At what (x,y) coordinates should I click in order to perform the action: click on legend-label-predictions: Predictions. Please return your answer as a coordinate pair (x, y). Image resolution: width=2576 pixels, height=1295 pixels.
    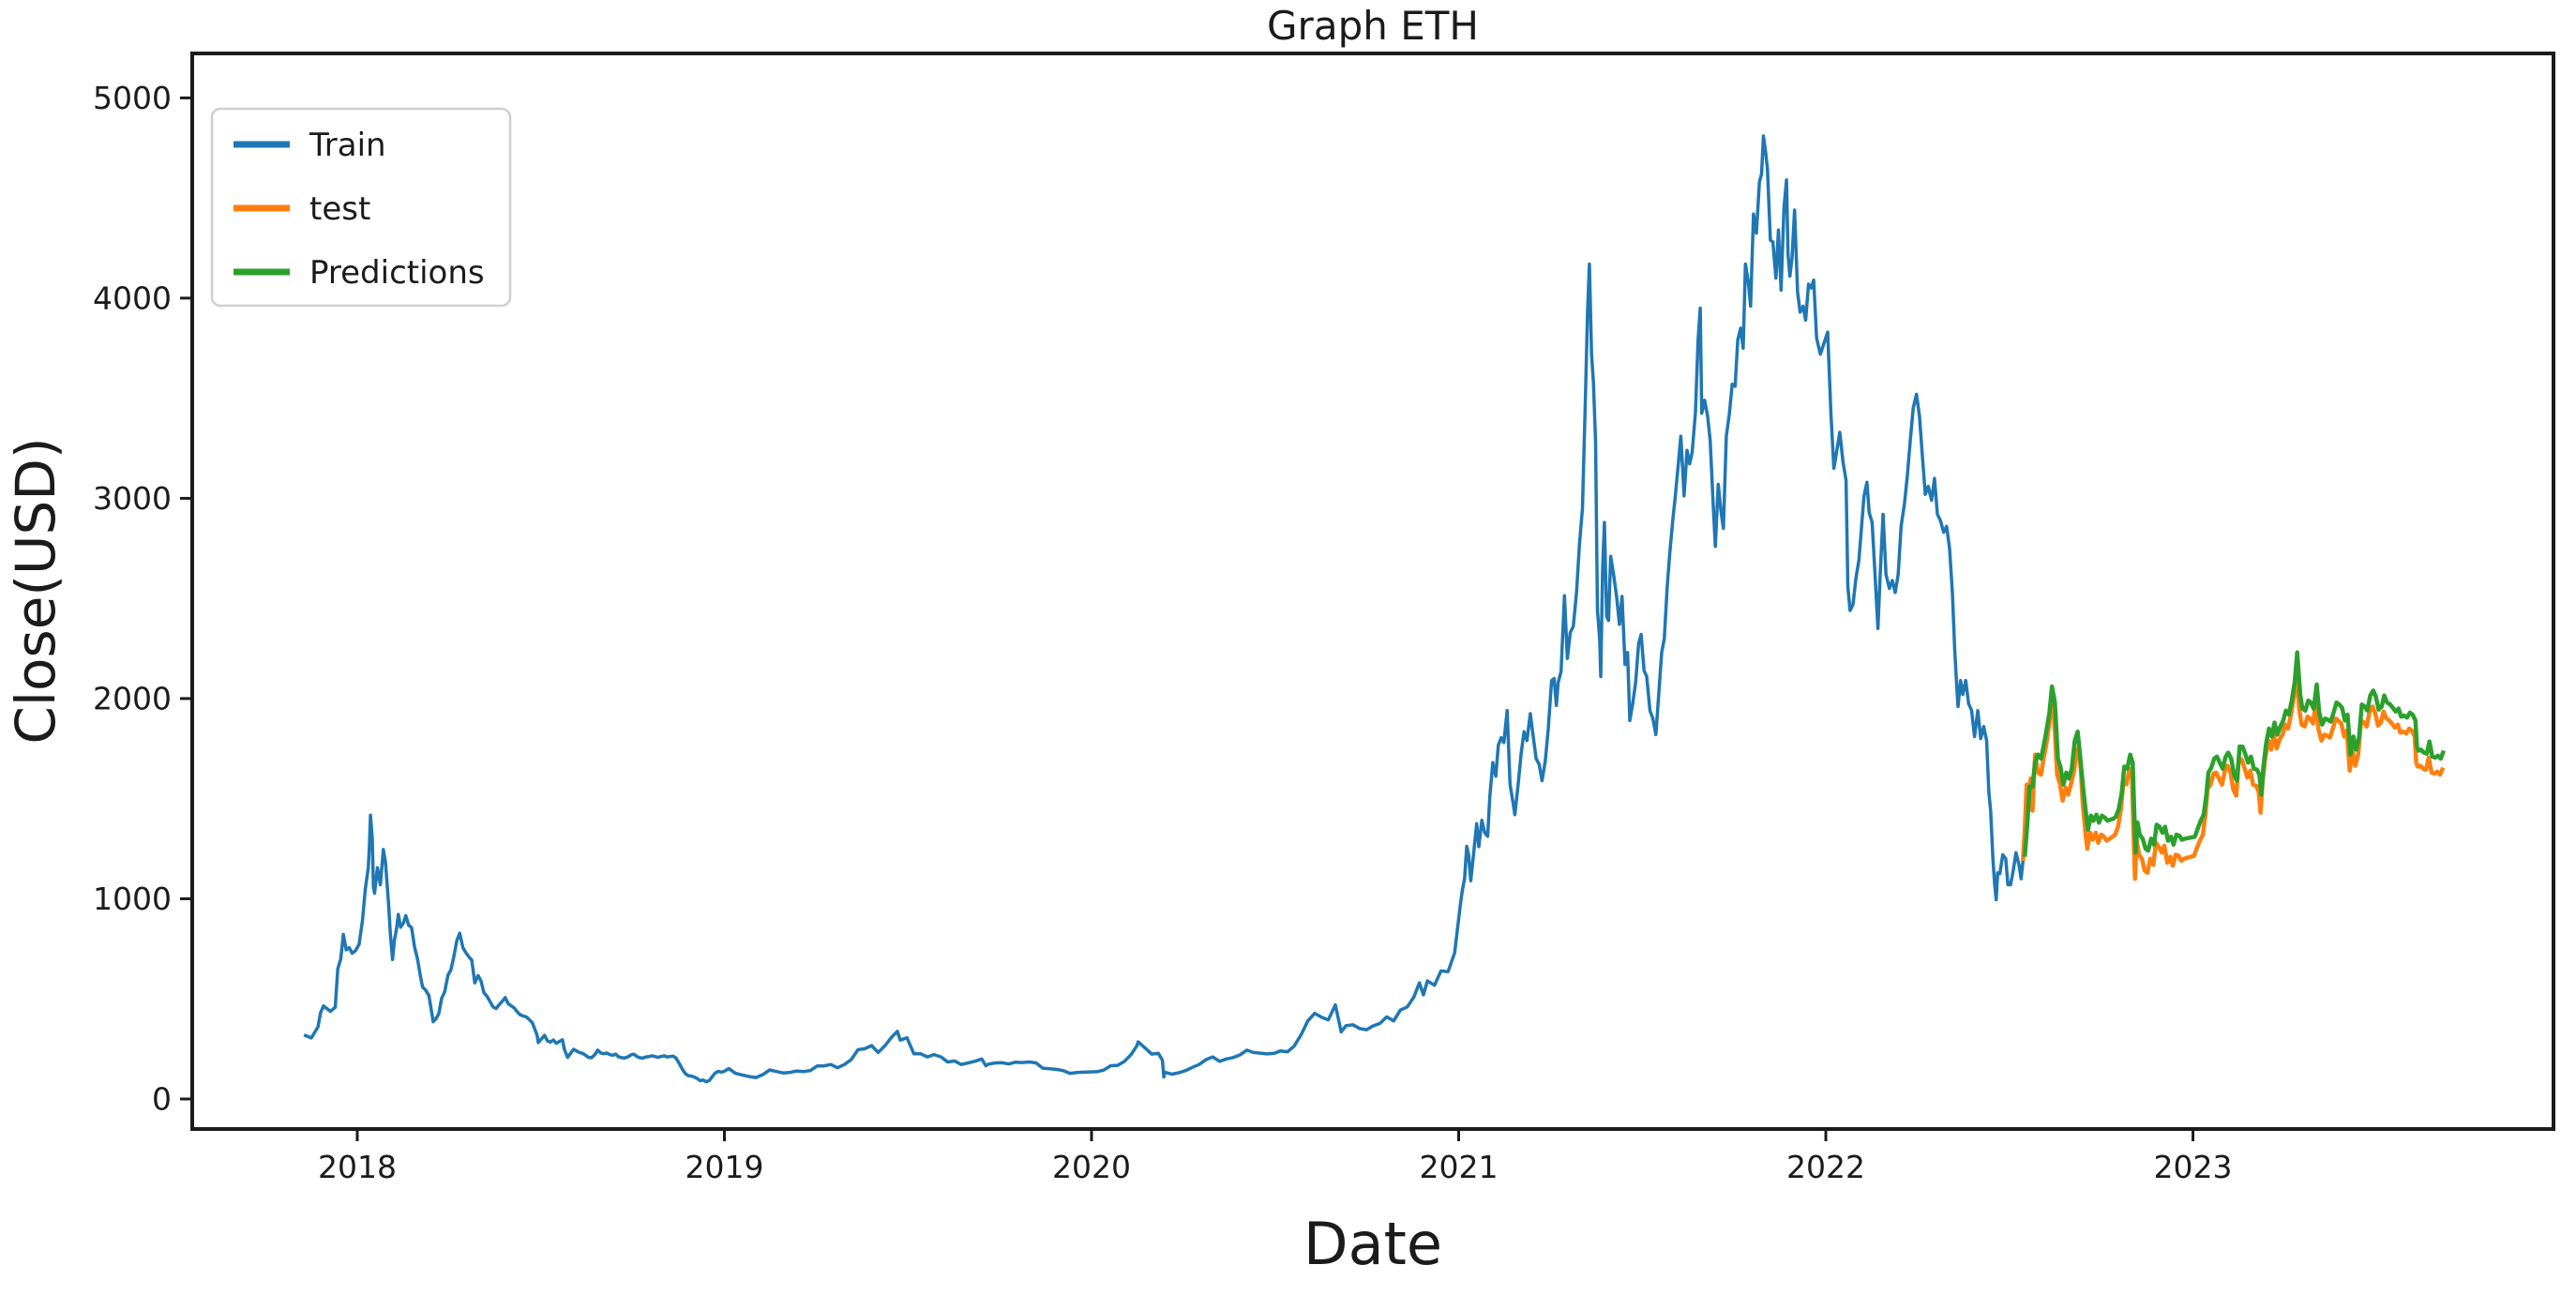
    Looking at the image, I should click on (397, 273).